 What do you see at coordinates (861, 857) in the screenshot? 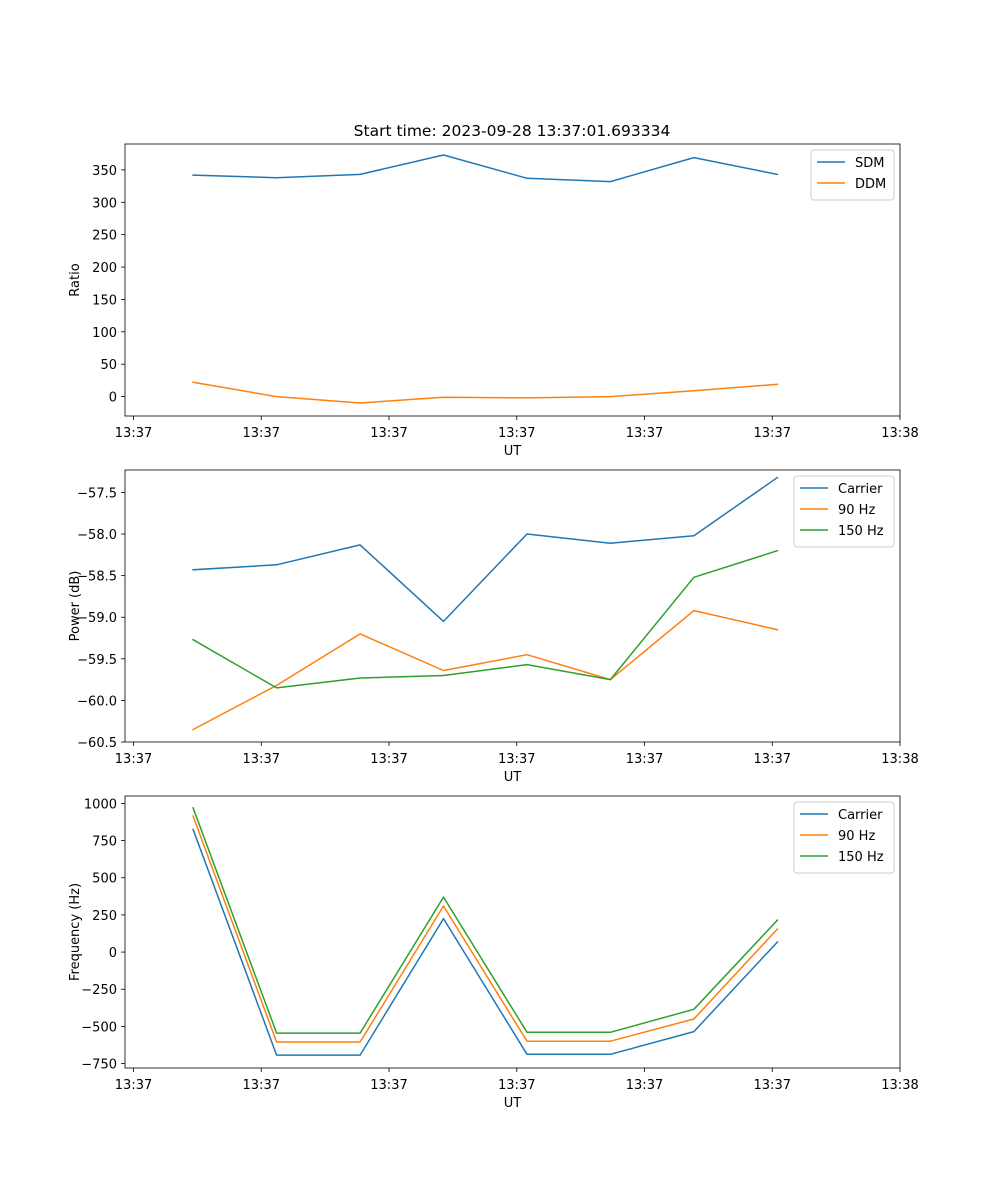
I see `frequency-legend-label: 150 Hz` at bounding box center [861, 857].